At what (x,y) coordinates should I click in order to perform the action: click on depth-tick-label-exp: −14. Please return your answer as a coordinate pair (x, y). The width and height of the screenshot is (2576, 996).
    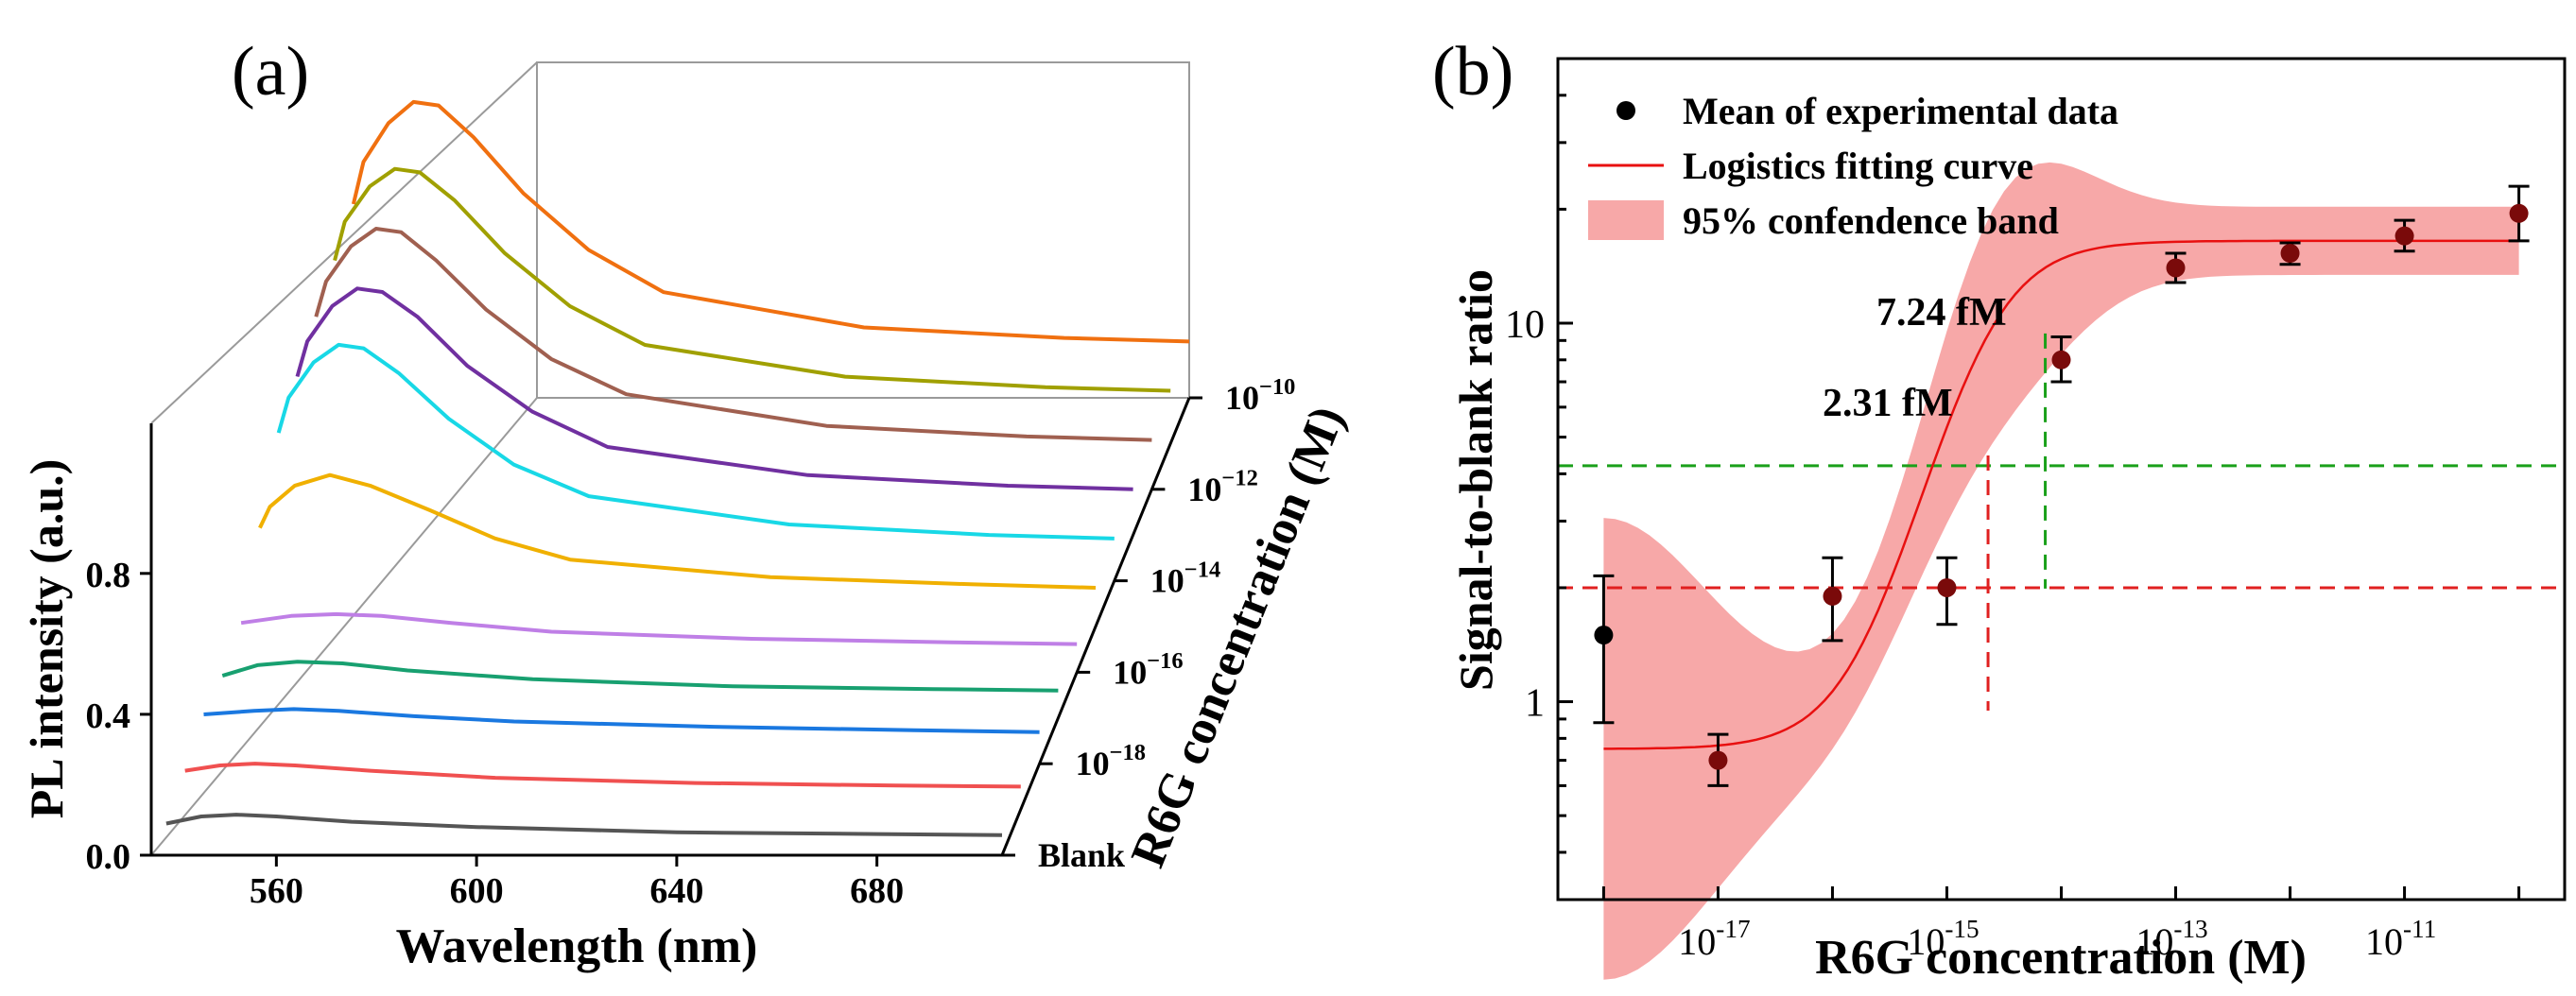
    Looking at the image, I should click on (1202, 569).